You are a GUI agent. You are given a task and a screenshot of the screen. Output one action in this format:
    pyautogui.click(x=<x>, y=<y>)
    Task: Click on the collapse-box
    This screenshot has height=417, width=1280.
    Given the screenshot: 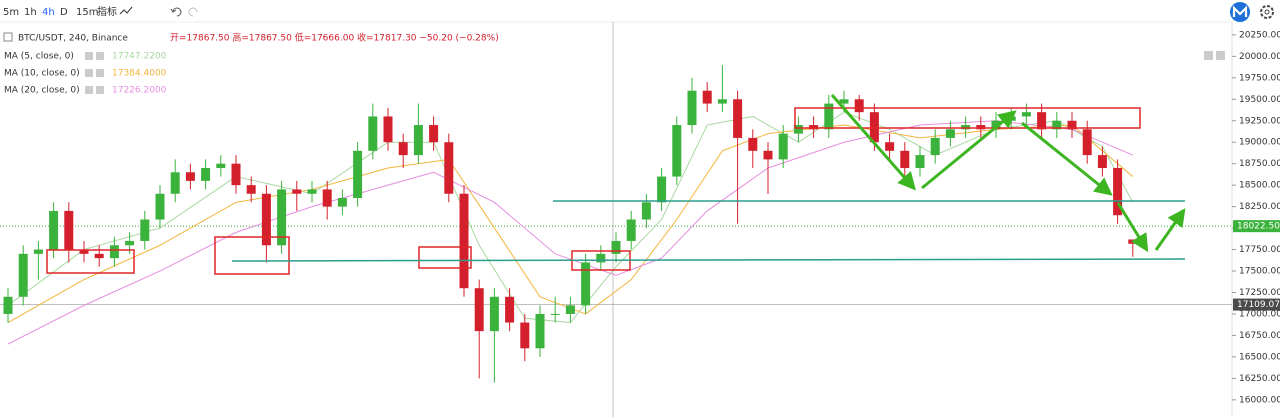 What is the action you would take?
    pyautogui.click(x=8, y=37)
    